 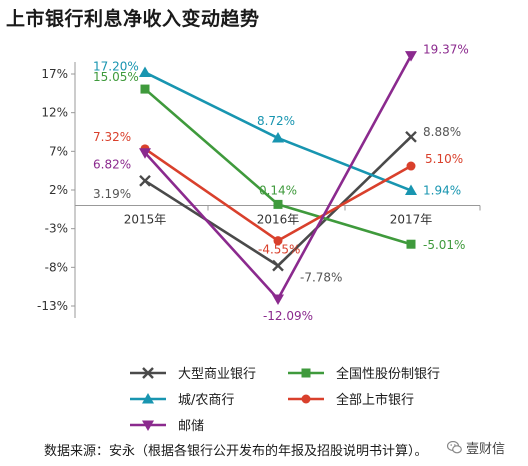 I want to click on watermark-text: 壹财信, so click(x=486, y=449).